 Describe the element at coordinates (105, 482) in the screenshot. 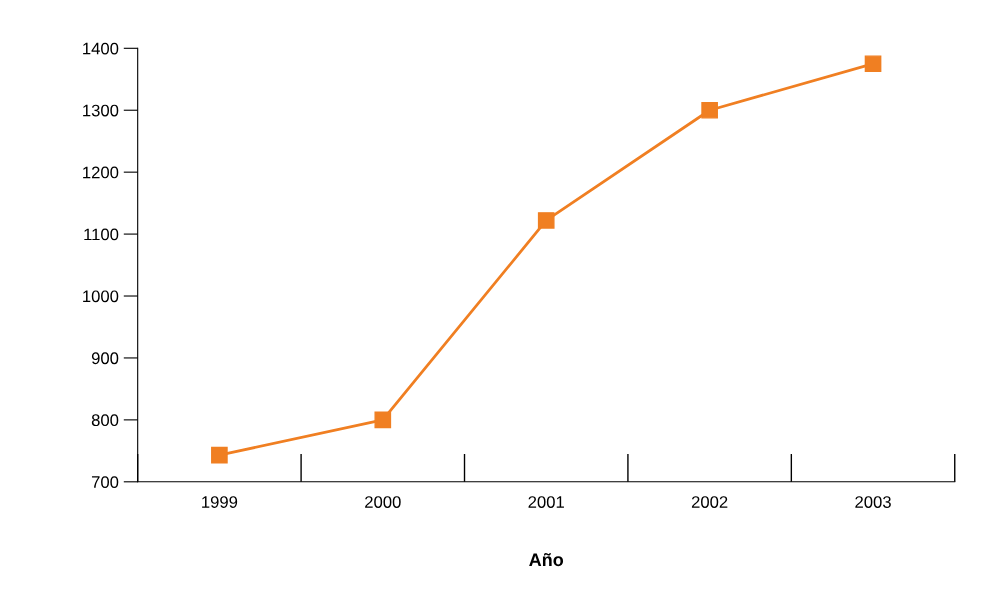

I see `y-tick-label: 700` at that location.